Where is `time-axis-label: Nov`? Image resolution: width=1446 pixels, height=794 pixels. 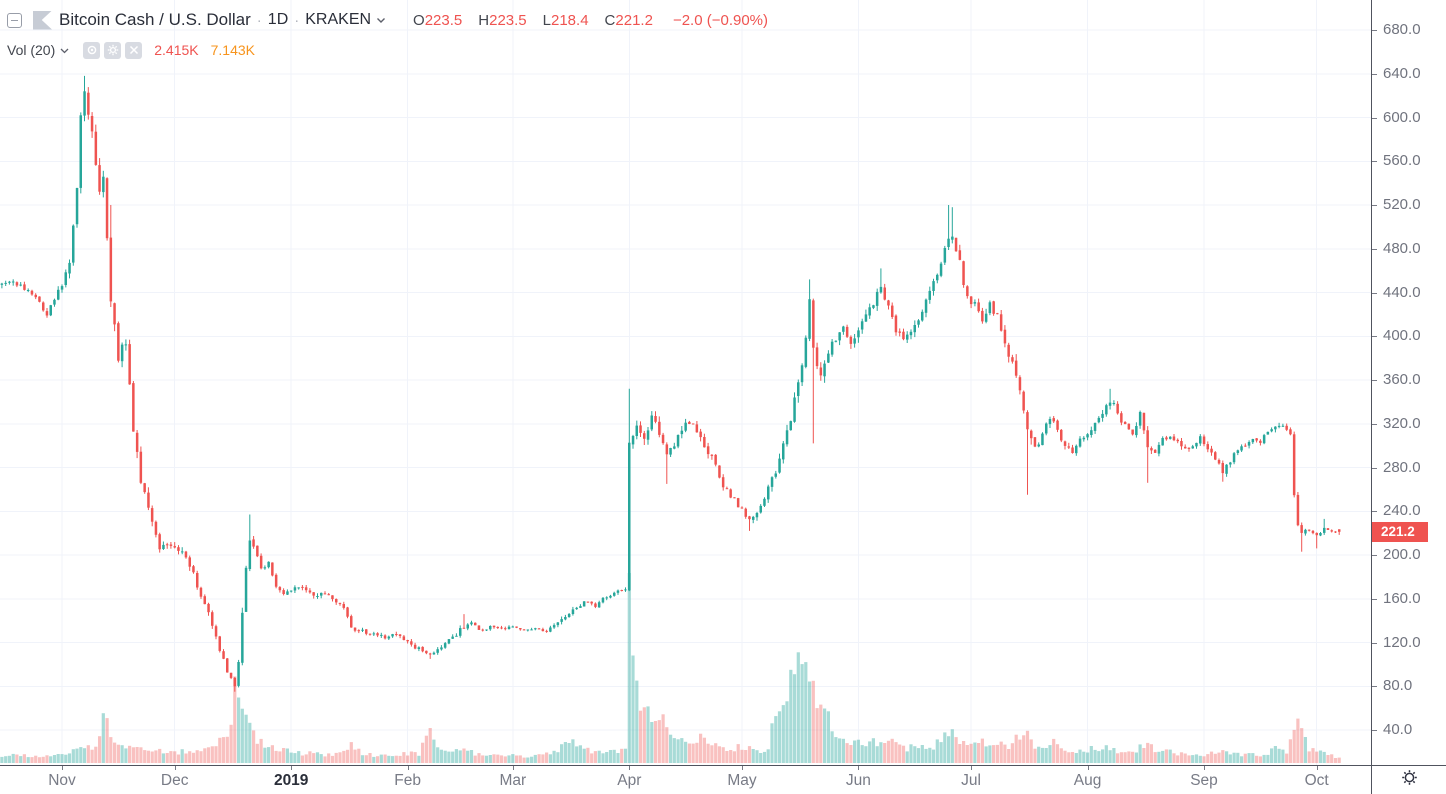 time-axis-label: Nov is located at coordinates (62, 780).